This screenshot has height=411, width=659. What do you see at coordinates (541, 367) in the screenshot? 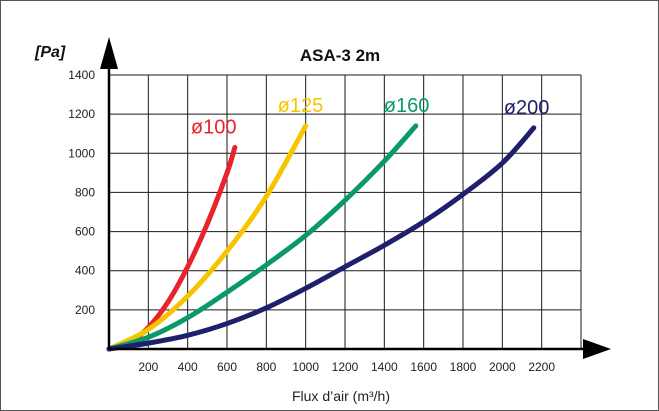
I see `x-tick-label: 2200` at bounding box center [541, 367].